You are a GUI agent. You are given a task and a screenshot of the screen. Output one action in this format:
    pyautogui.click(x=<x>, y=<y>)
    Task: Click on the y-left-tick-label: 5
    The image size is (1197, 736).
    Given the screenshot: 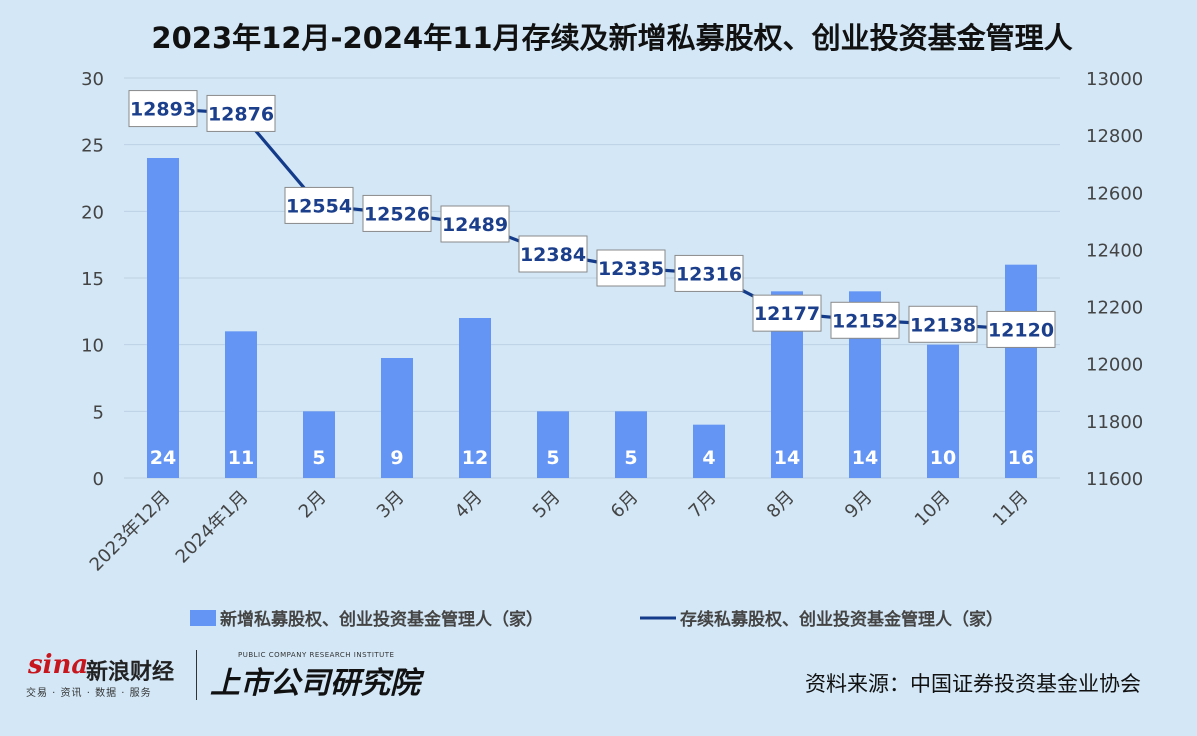 What is the action you would take?
    pyautogui.click(x=98, y=412)
    